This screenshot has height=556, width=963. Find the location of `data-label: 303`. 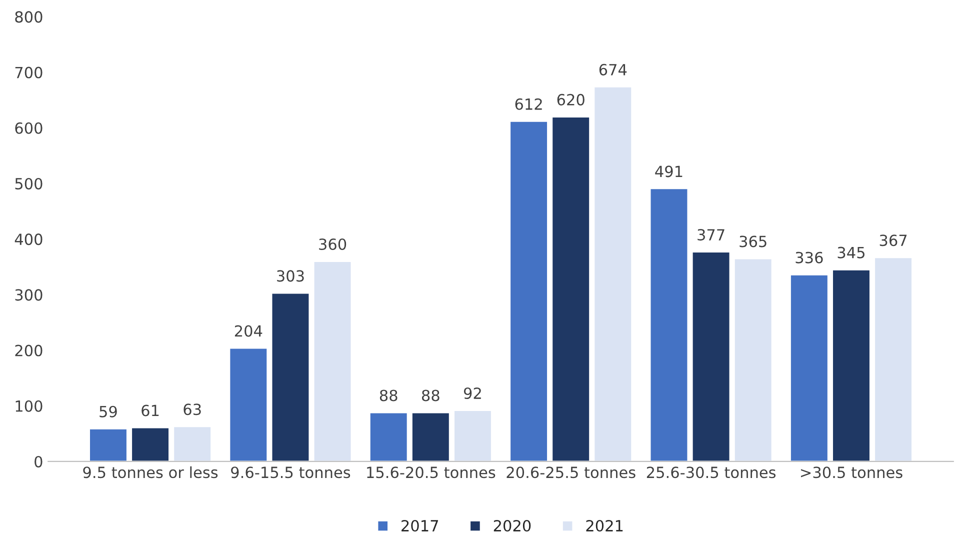

data-label: 303 is located at coordinates (290, 276).